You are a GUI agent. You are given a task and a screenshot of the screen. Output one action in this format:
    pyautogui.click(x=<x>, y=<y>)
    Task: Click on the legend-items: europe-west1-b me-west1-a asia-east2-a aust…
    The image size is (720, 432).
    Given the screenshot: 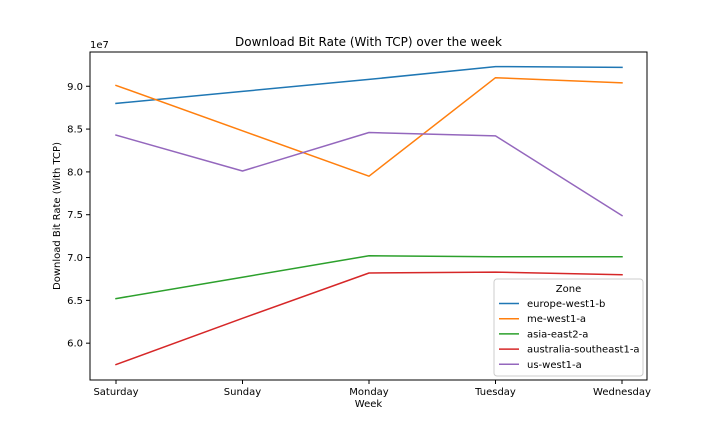 What is the action you would take?
    pyautogui.click(x=569, y=335)
    